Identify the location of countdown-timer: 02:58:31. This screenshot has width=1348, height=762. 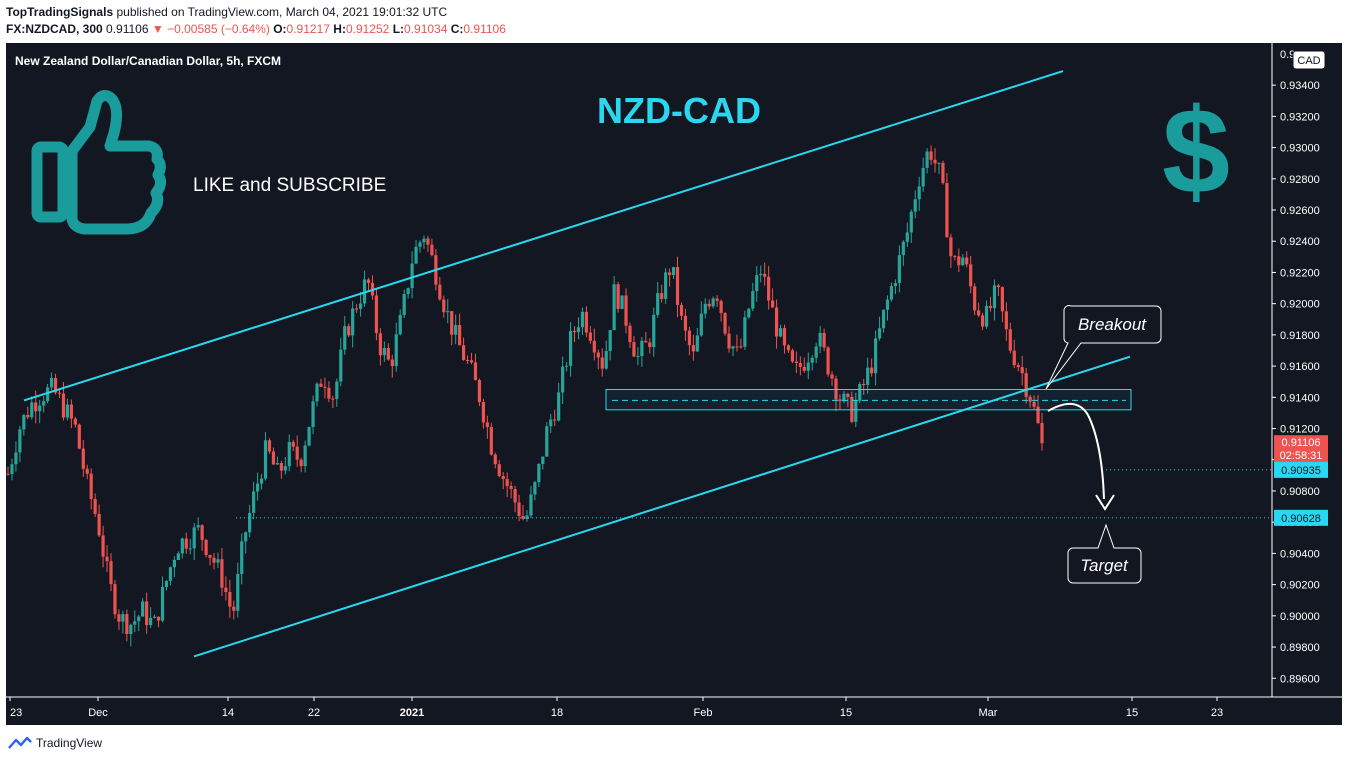
(1301, 456).